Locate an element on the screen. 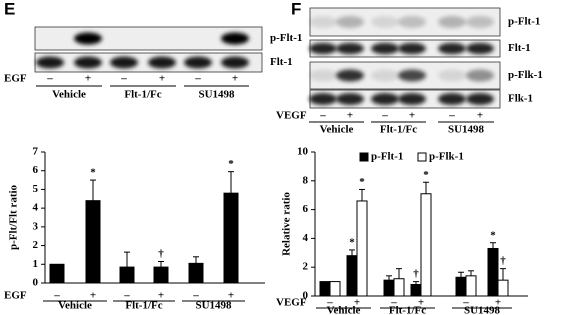 The height and width of the screenshot is (315, 561). blot-label: Flt-1 is located at coordinates (281, 62).